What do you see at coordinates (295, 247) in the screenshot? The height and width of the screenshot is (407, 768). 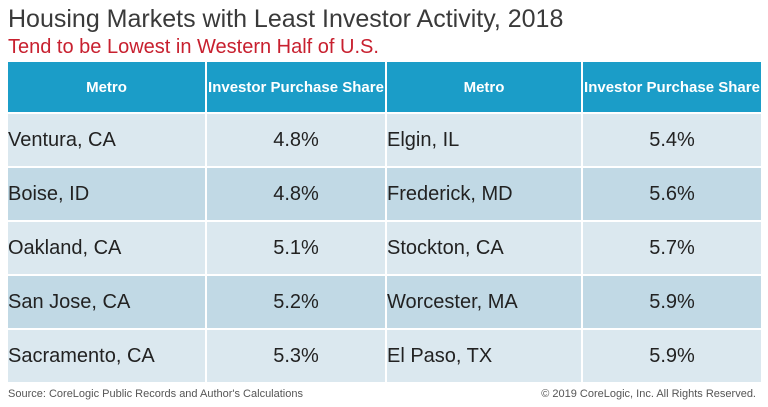 I see `share-cell: 5.1%` at bounding box center [295, 247].